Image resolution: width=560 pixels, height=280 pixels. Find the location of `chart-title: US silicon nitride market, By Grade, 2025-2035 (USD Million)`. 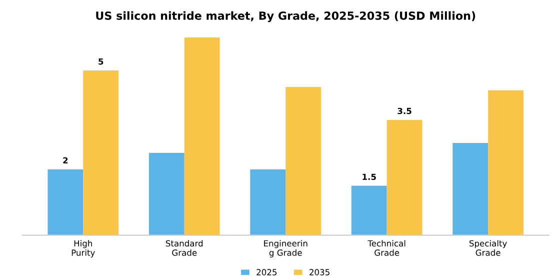

chart-title: US silicon nitride market, By Grade, 2025-2035 (USD Million) is located at coordinates (286, 16).